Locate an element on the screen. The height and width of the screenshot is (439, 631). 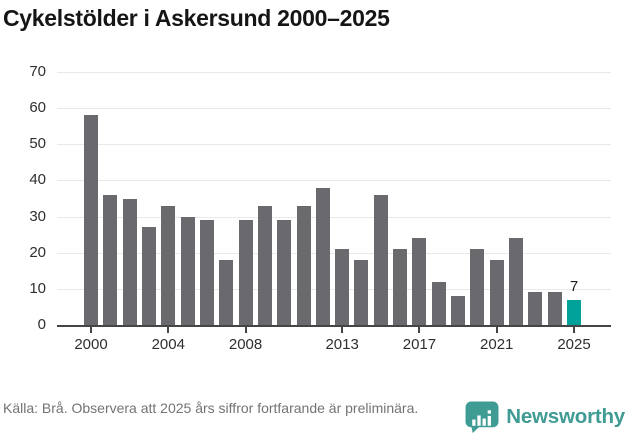
x-tick-2004 is located at coordinates (168, 330).